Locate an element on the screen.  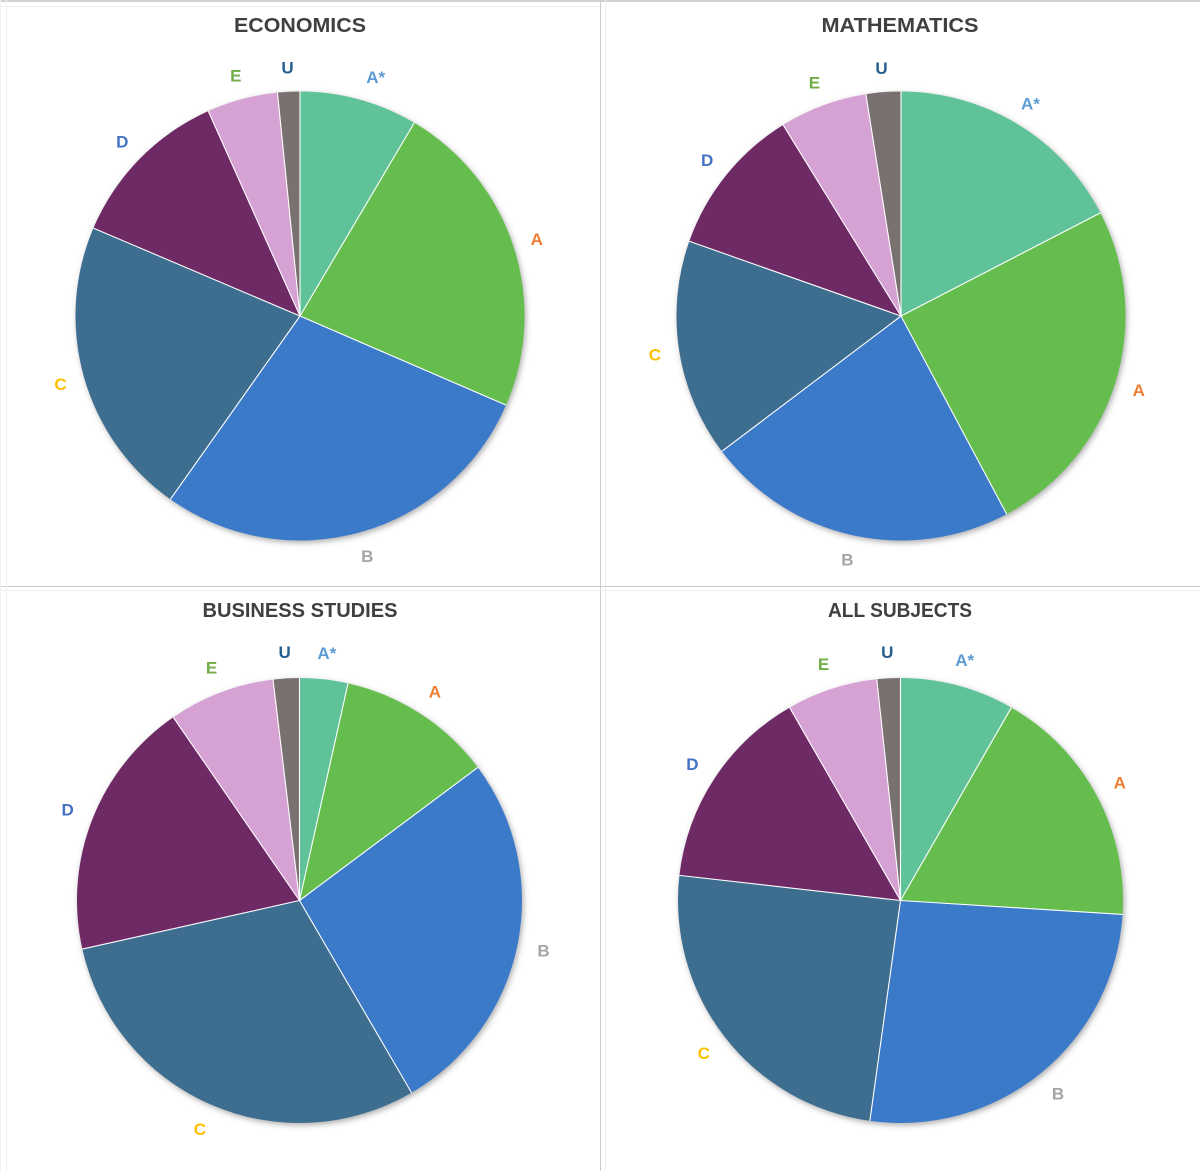
panel-divider-horizontal is located at coordinates (600, 586).